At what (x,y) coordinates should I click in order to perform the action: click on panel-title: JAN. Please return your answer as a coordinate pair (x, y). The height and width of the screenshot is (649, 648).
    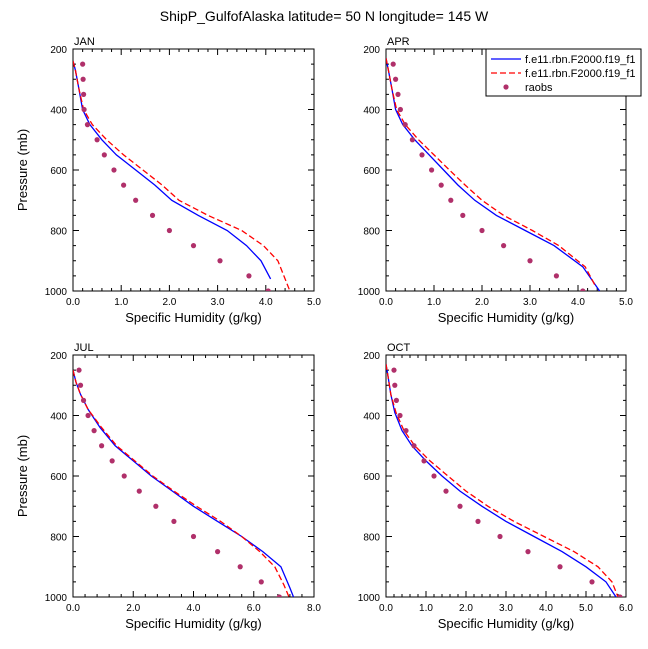
    Looking at the image, I should click on (84, 42).